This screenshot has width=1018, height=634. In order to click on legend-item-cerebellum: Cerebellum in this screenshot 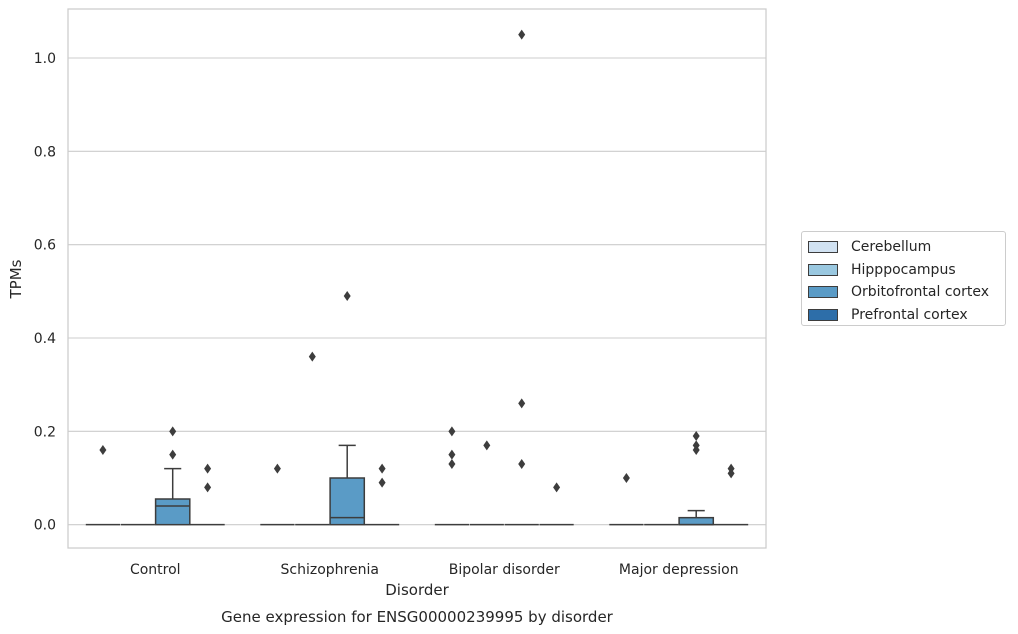, I will do `click(906, 247)`.